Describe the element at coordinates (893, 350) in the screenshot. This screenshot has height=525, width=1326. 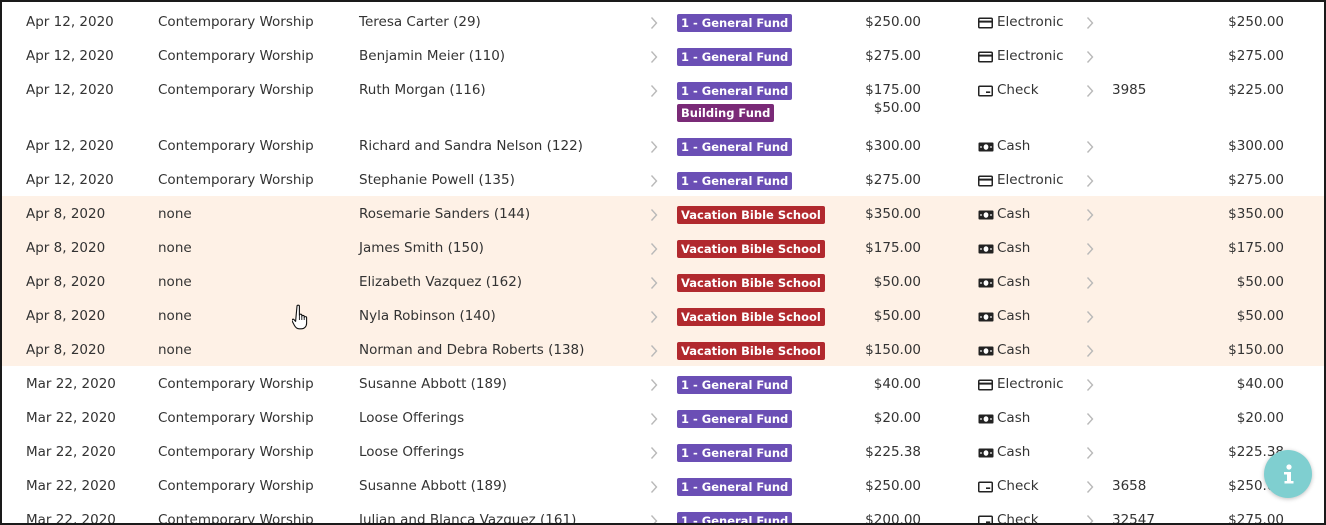
I see `fund-amounts: $150.00` at that location.